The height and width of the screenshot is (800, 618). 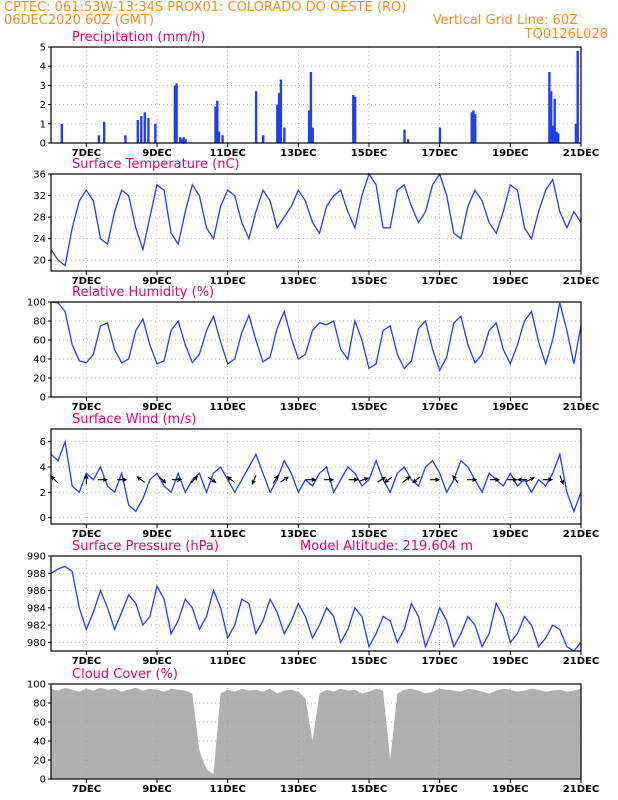 I want to click on rh-ytick-label: 0, so click(x=43, y=398).